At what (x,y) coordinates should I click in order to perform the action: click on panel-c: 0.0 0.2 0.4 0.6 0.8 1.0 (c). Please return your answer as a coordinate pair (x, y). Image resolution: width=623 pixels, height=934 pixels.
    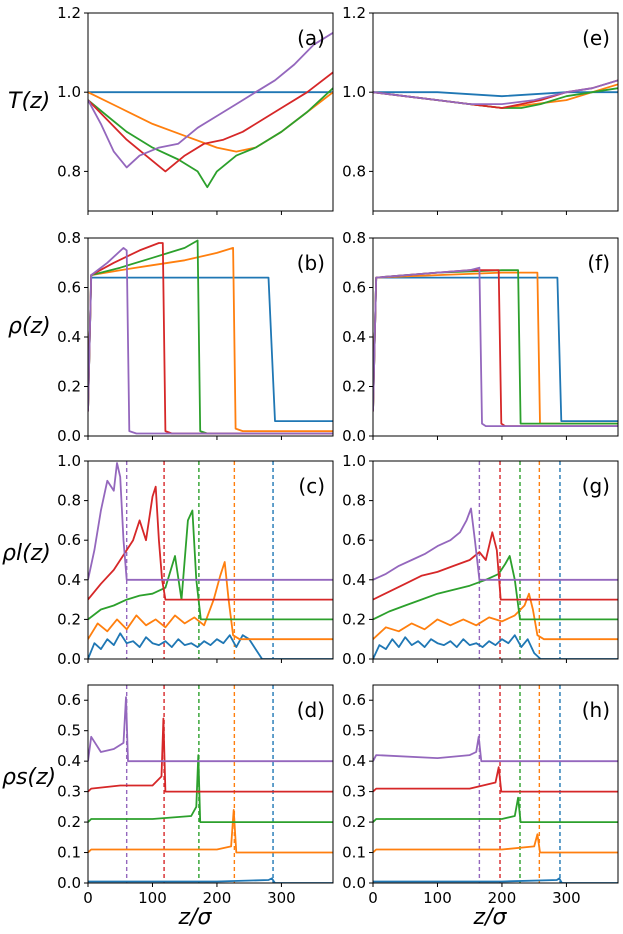
    Looking at the image, I should click on (195, 560).